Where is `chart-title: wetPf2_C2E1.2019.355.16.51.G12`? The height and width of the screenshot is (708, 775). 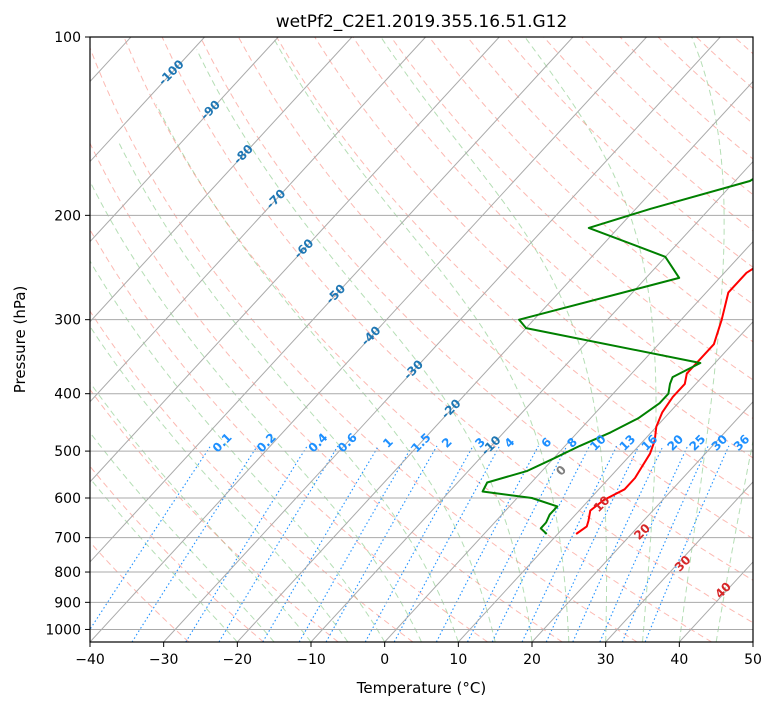 chart-title: wetPf2_C2E1.2019.355.16.51.G12 is located at coordinates (422, 22).